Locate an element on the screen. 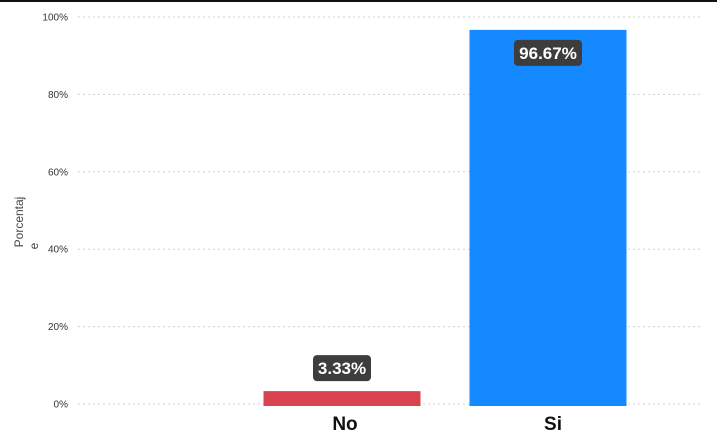  x-axis-category-labels: No Si is located at coordinates (447, 424).